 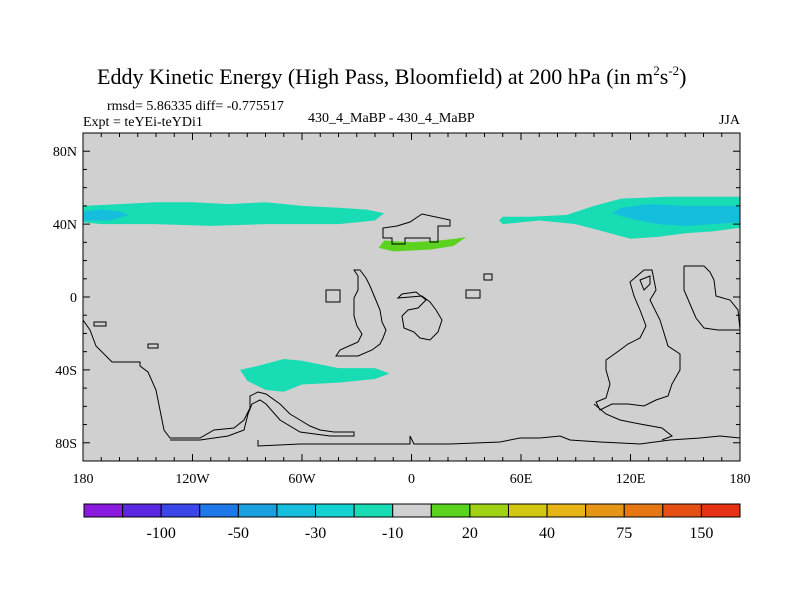 I want to click on colorbar-label: -10, so click(x=392, y=533).